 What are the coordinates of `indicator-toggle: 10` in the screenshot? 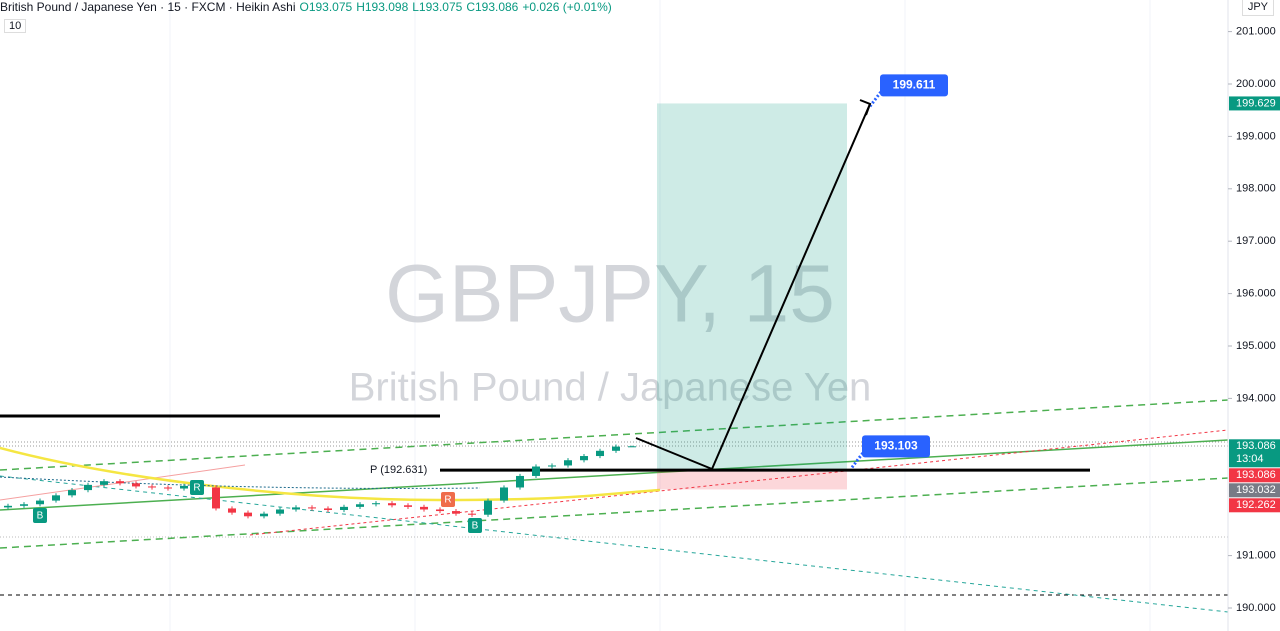 It's located at (15, 26).